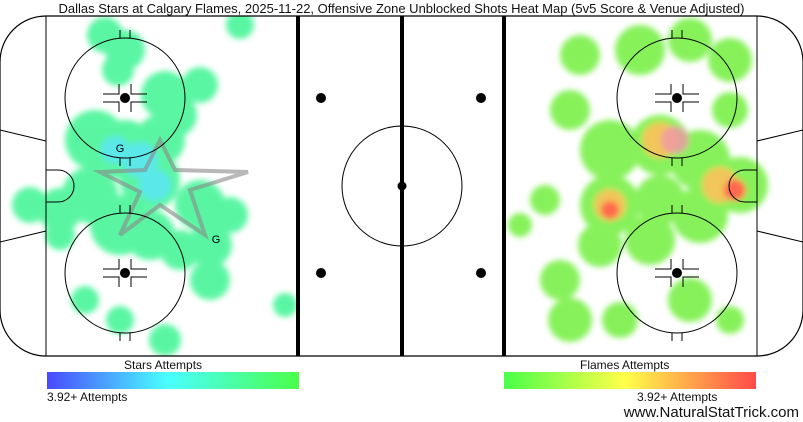 The image size is (803, 422). I want to click on flames-legend-max: 3.92+ Attempts, so click(677, 397).